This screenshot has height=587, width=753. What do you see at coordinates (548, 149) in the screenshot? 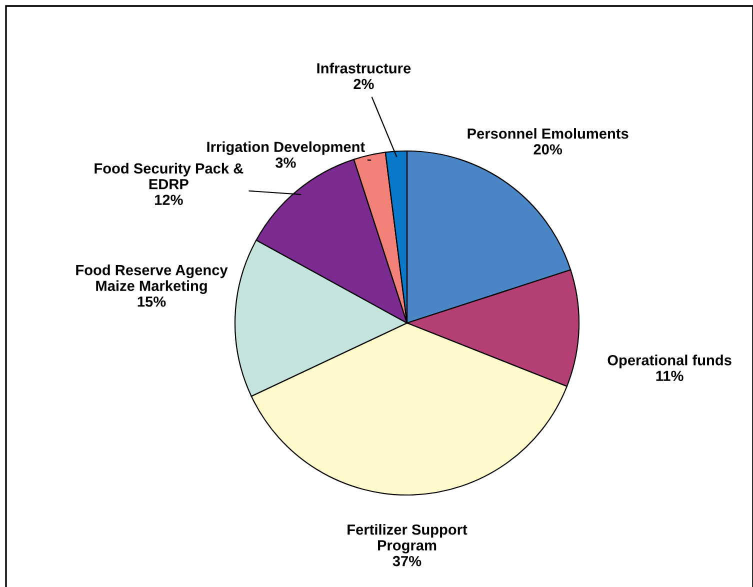
I see `data-label: 20%` at bounding box center [548, 149].